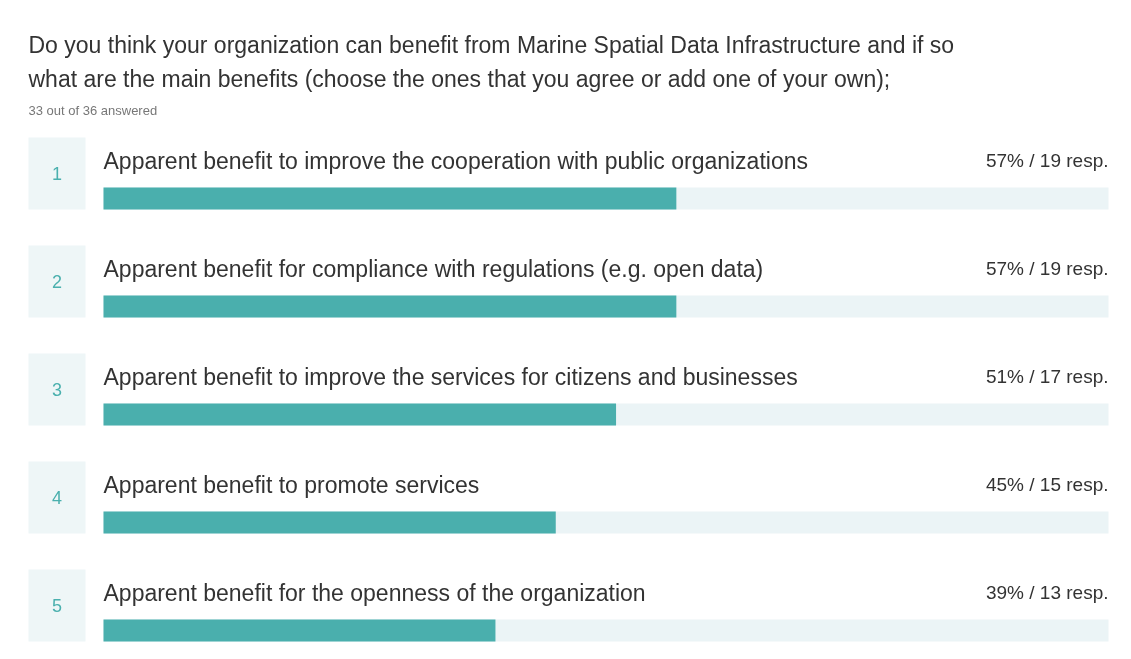  Describe the element at coordinates (1047, 592) in the screenshot. I see `data-label: 39% / 13 resp.` at that location.